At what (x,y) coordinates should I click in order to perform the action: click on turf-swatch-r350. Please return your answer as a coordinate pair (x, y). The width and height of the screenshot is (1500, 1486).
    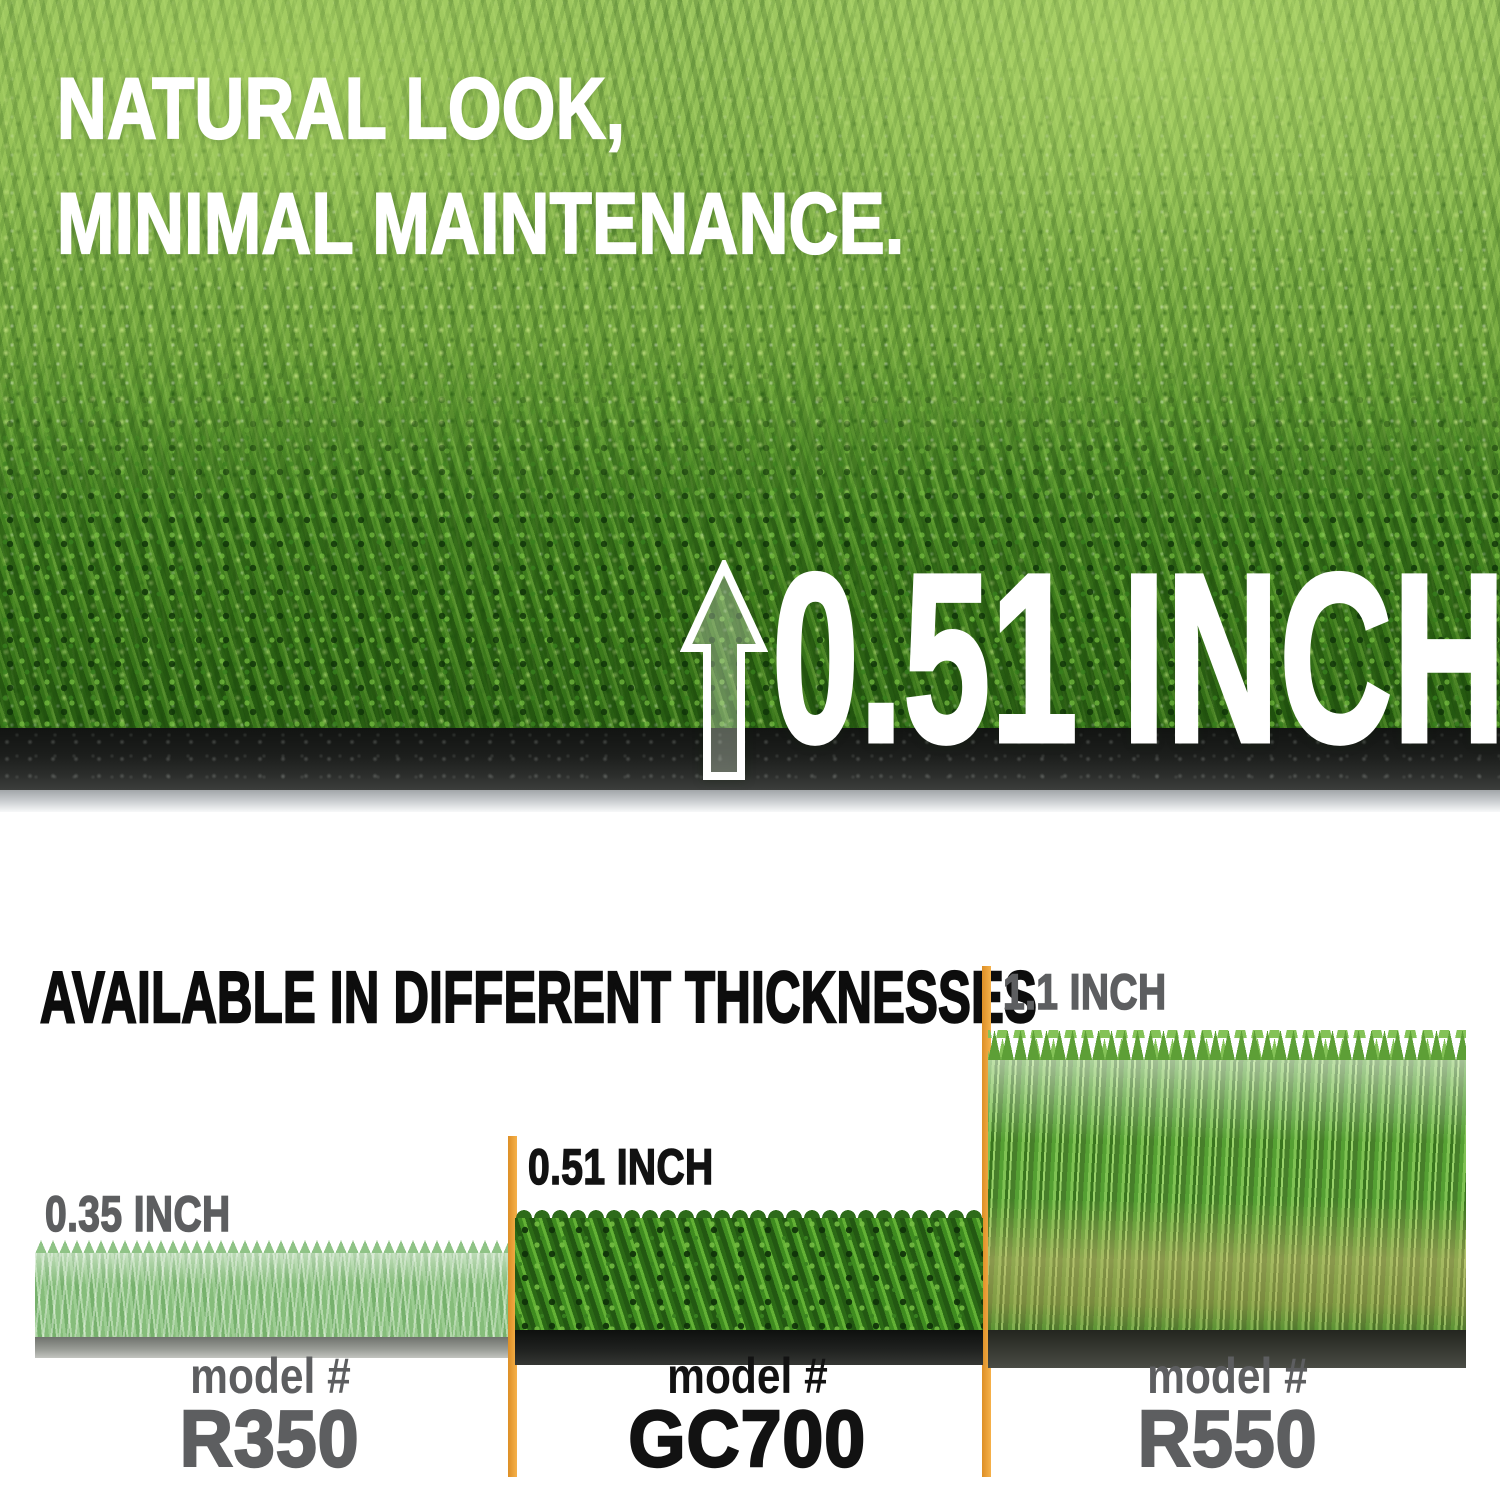
    Looking at the image, I should click on (271, 1299).